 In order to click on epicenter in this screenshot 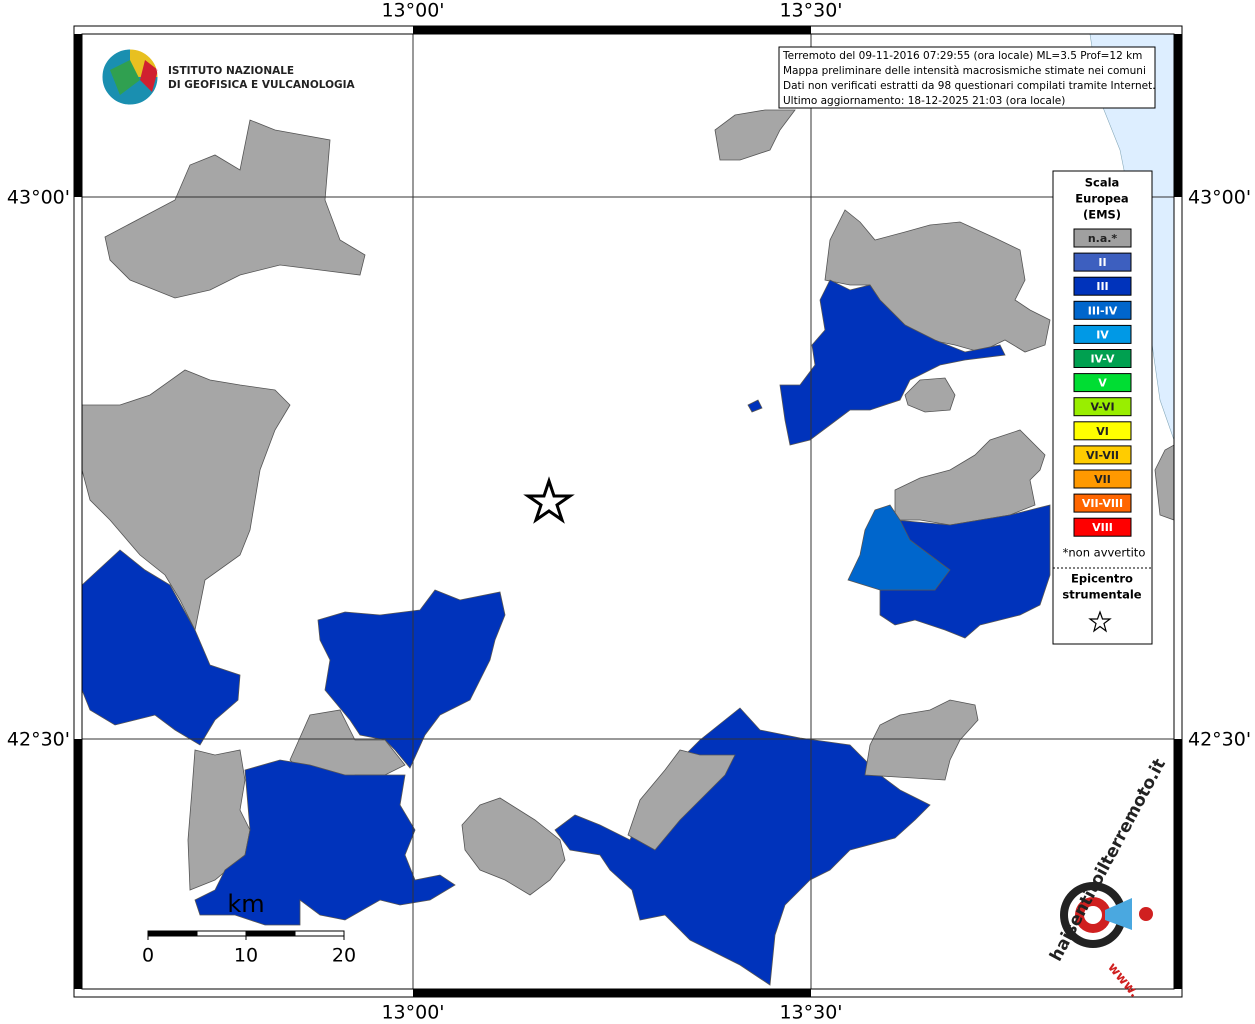, I will do `click(549, 500)`.